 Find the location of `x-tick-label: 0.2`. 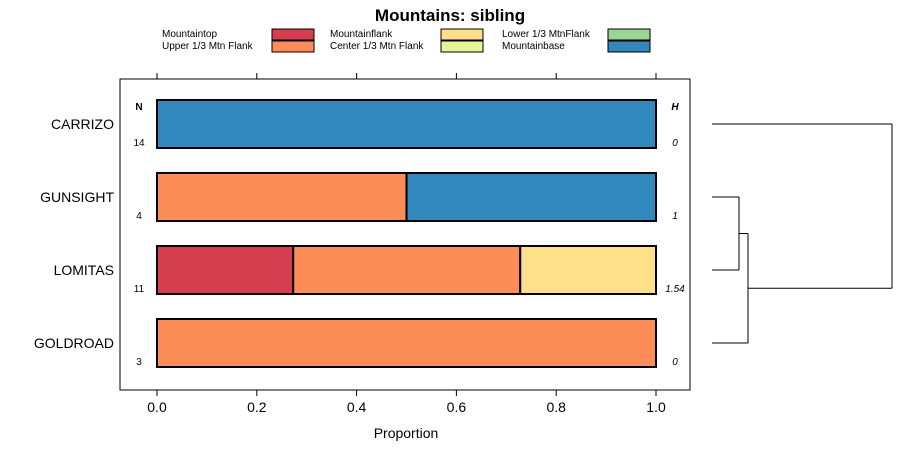

x-tick-label: 0.2 is located at coordinates (257, 407).